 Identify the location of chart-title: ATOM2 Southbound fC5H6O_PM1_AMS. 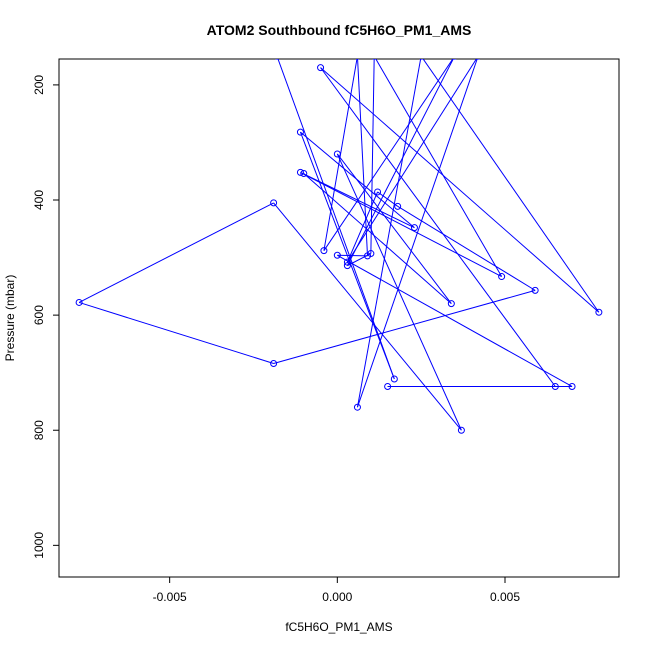
(339, 30).